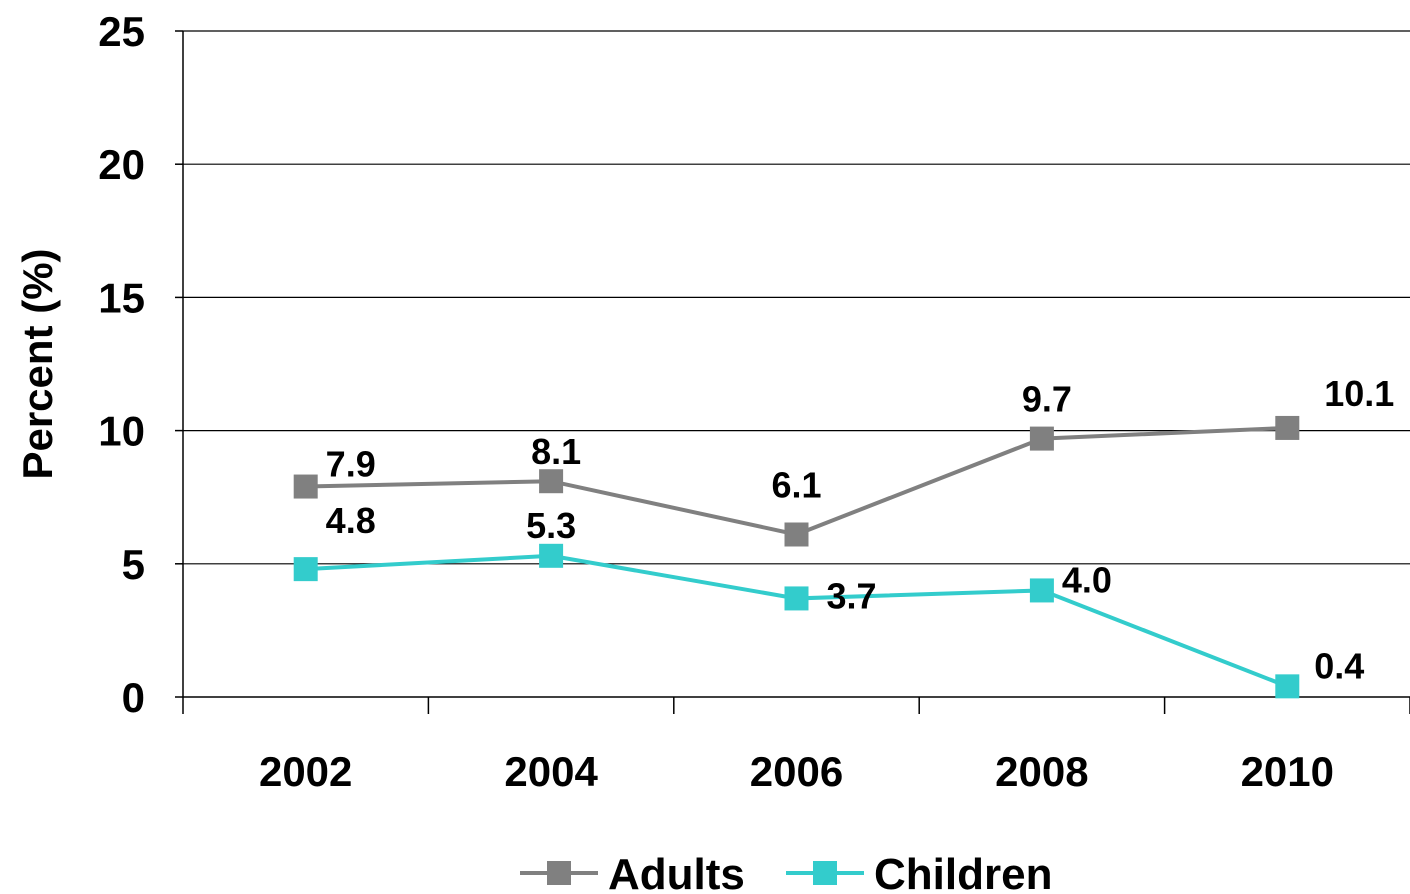 Image resolution: width=1410 pixels, height=894 pixels. I want to click on y-tick-label: 5, so click(133, 564).